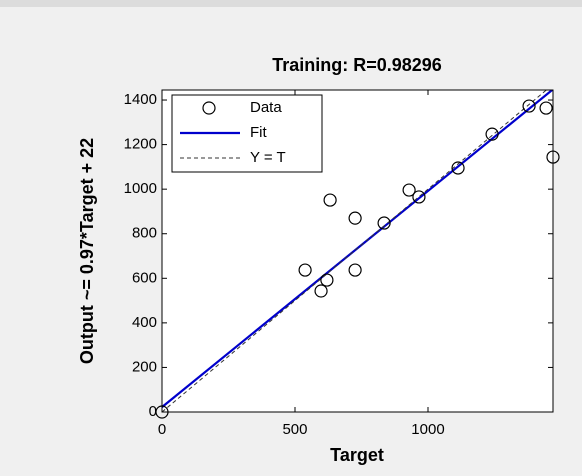  I want to click on y-tick-label: 200, so click(144, 366).